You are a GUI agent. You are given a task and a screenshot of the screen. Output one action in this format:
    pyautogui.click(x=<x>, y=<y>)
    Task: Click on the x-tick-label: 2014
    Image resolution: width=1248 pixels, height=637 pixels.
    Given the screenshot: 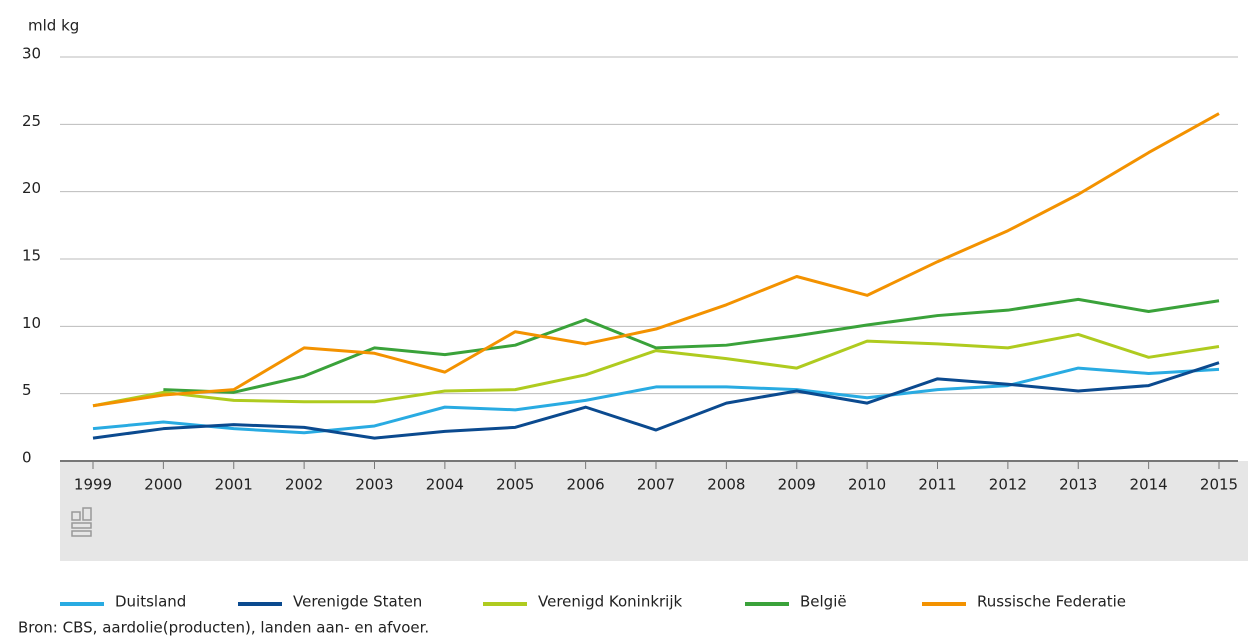 What is the action you would take?
    pyautogui.click(x=1149, y=485)
    